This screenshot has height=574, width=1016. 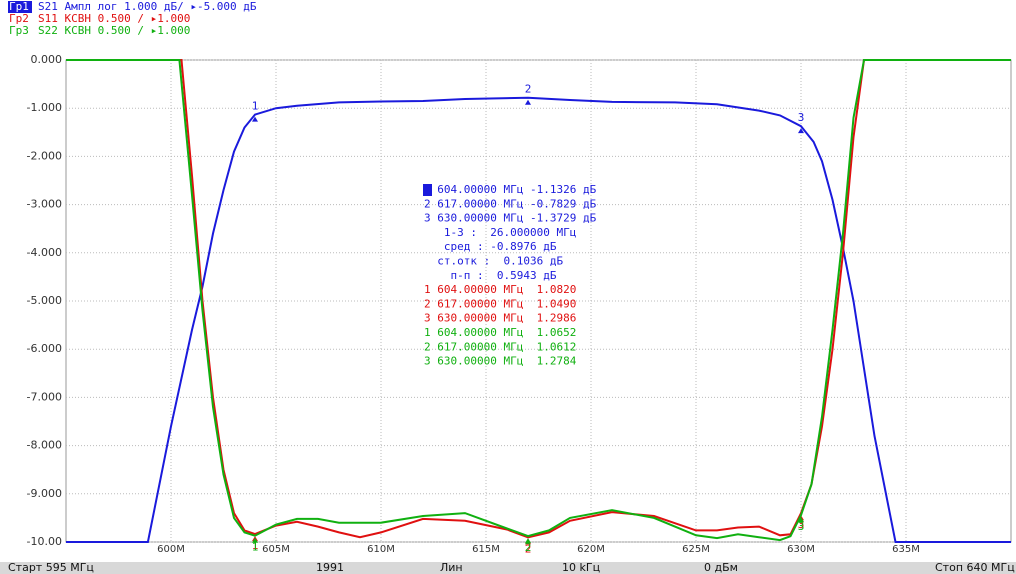 What do you see at coordinates (493, 261) in the screenshot?
I see `marker-readout: ст.отк : 0.1036 дБ` at bounding box center [493, 261].